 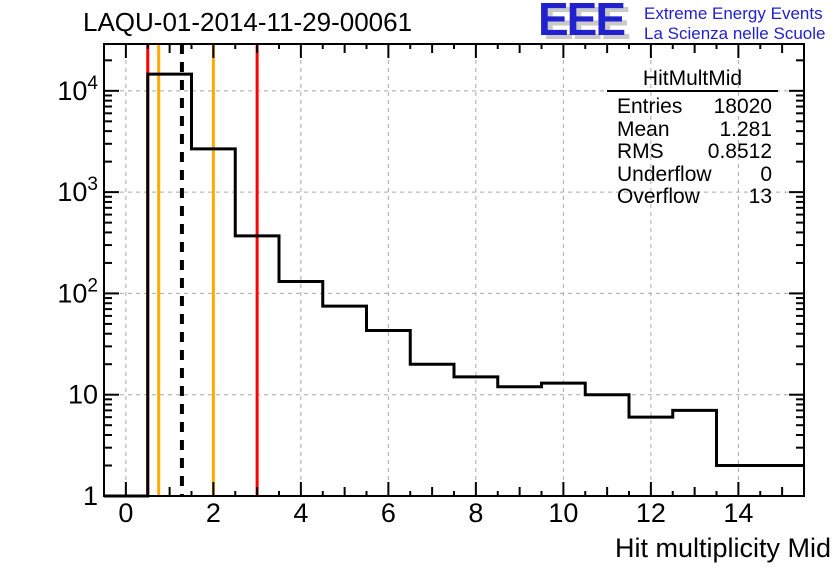 What do you see at coordinates (248, 22) in the screenshot?
I see `plot-title: LAQU-01-2014-11-29-00061` at bounding box center [248, 22].